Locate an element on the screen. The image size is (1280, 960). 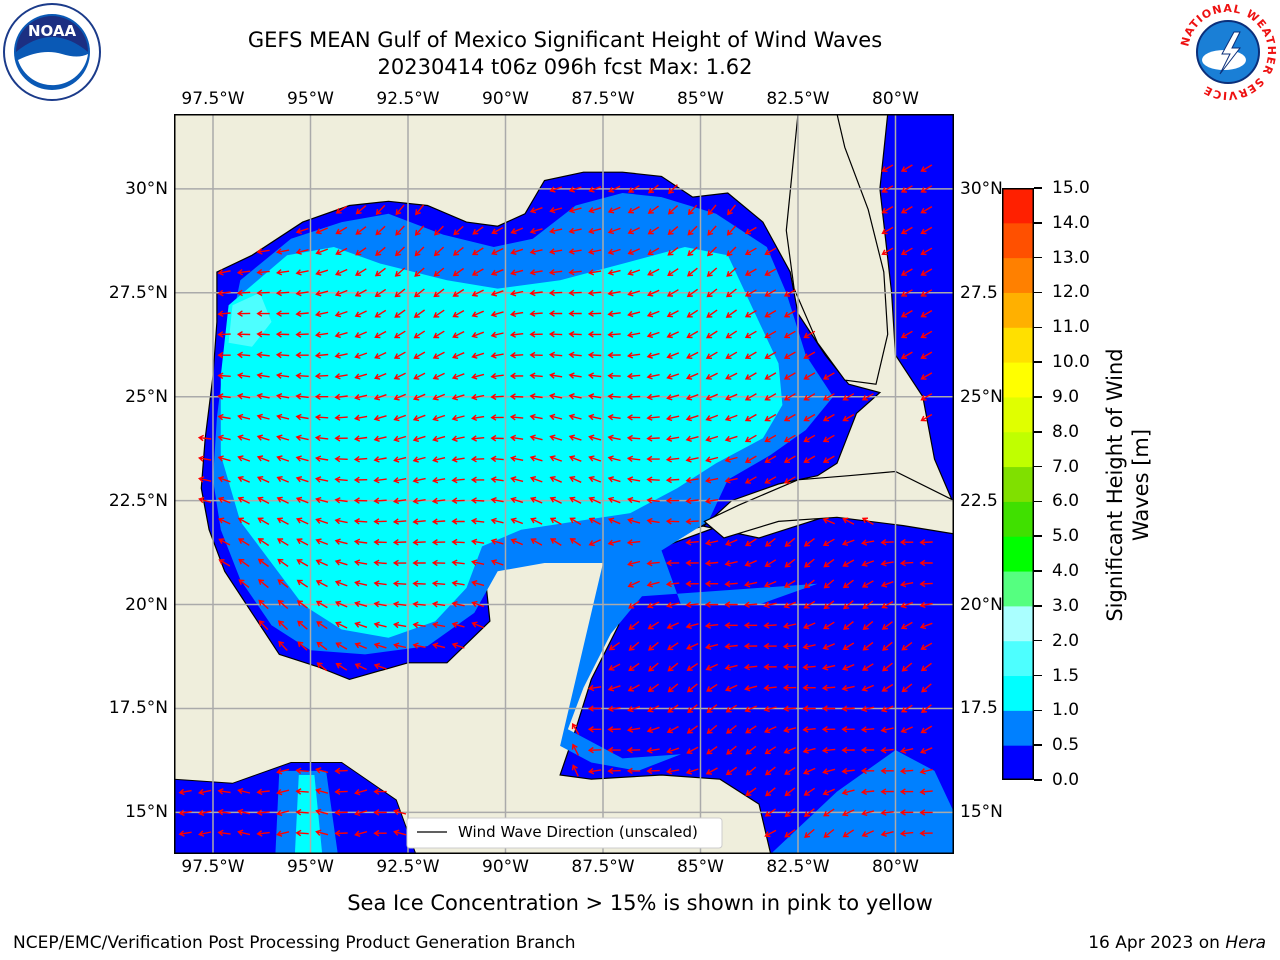
florida-land is located at coordinates (837, 249).